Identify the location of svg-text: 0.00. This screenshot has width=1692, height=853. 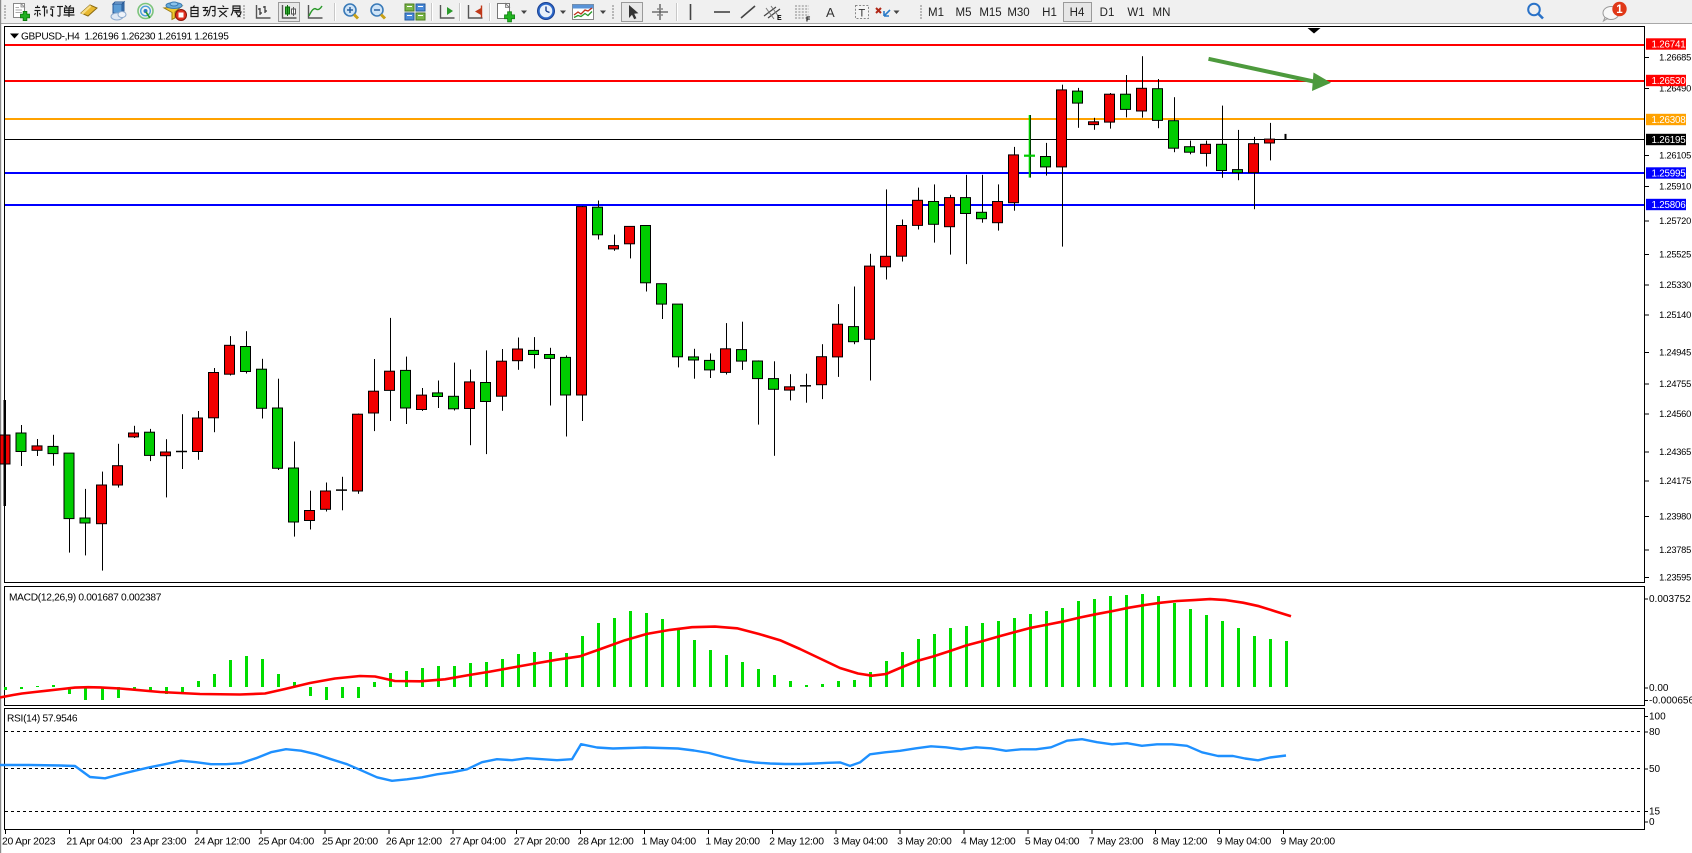
(1659, 688).